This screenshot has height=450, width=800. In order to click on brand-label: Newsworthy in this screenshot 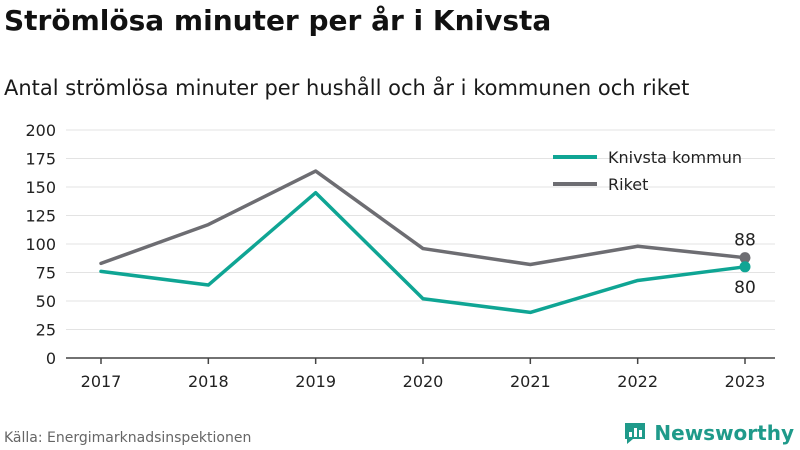, I will do `click(724, 433)`.